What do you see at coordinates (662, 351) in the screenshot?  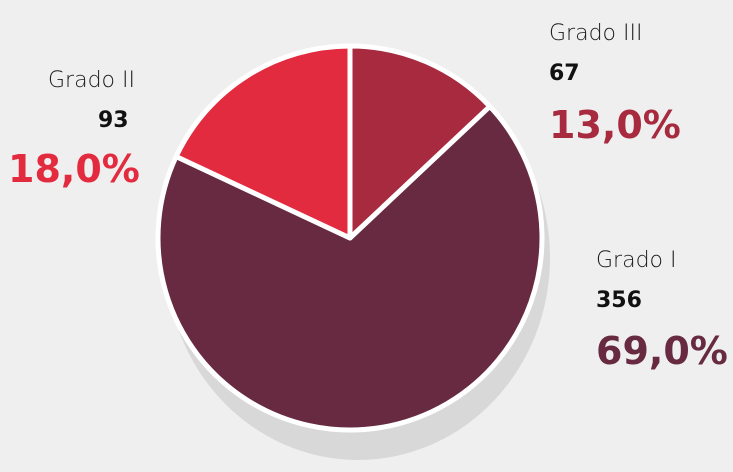 I see `label-grado-i-percent: 69,0%` at bounding box center [662, 351].